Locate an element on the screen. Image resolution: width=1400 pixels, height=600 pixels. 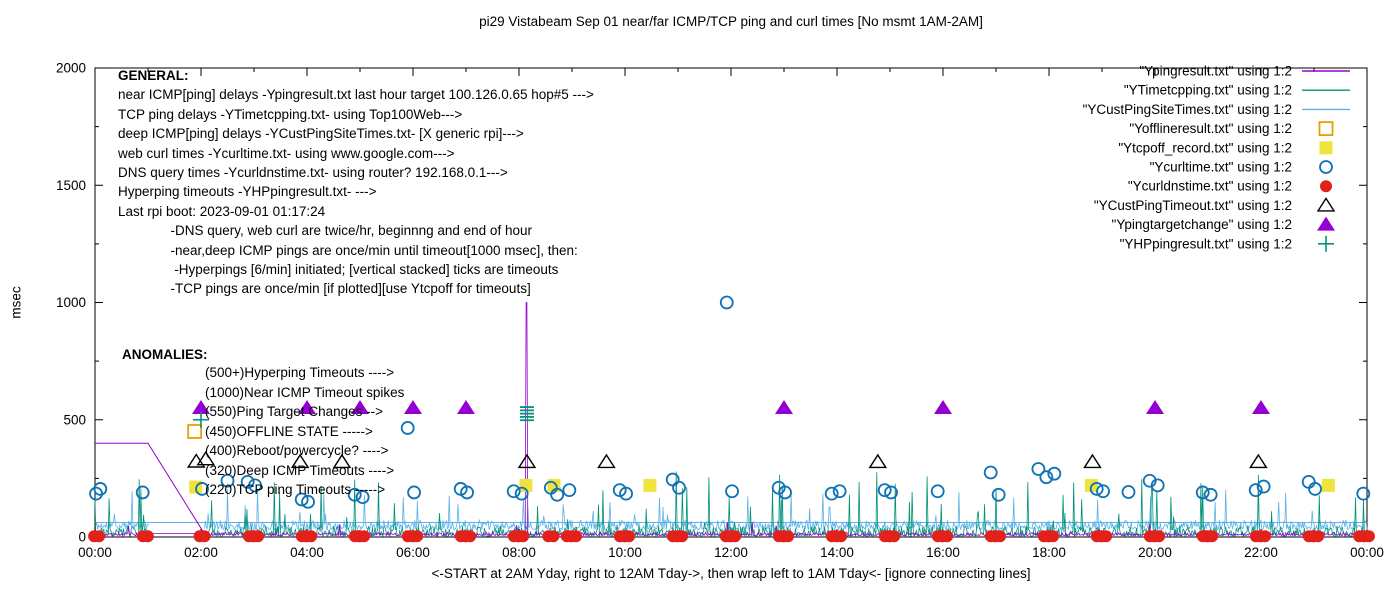
x-tick-label: 16:00 is located at coordinates (943, 552).